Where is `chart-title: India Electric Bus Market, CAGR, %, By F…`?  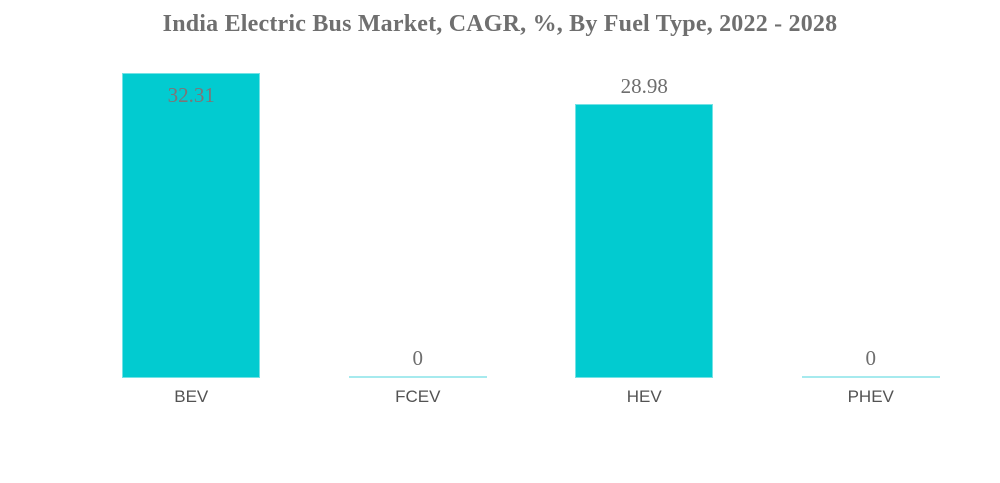 chart-title: India Electric Bus Market, CAGR, %, By F… is located at coordinates (500, 24).